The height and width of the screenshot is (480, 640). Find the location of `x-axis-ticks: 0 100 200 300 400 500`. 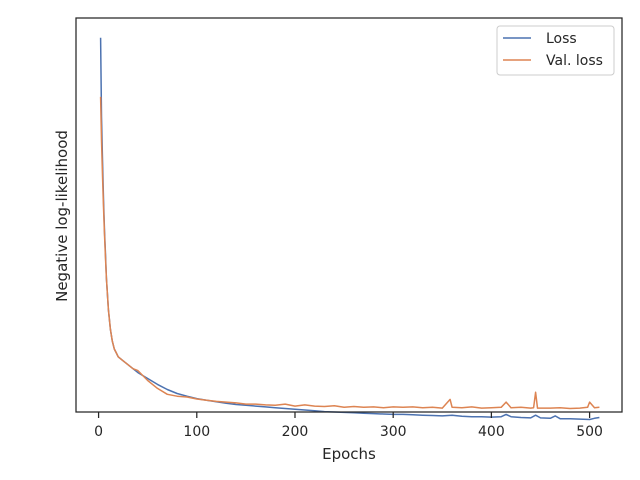

x-axis-ticks: 0 100 200 300 400 500 is located at coordinates (348, 426).